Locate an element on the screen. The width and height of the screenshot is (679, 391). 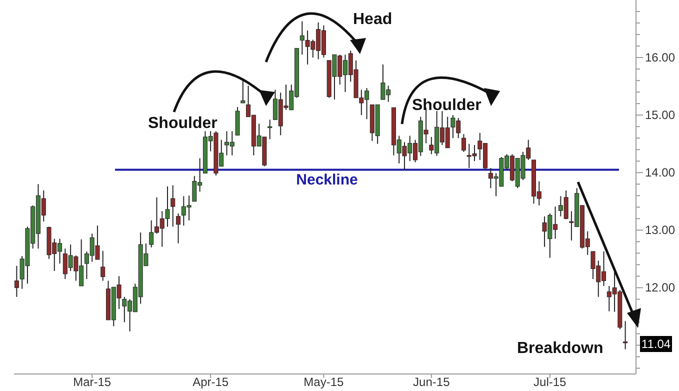
x-tick-label: Jul-15 is located at coordinates (550, 382).